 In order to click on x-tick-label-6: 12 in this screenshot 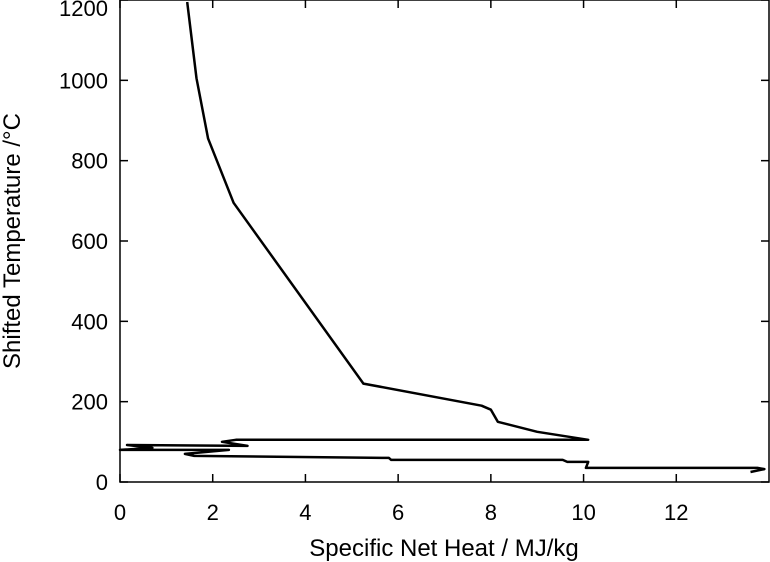, I will do `click(676, 512)`.